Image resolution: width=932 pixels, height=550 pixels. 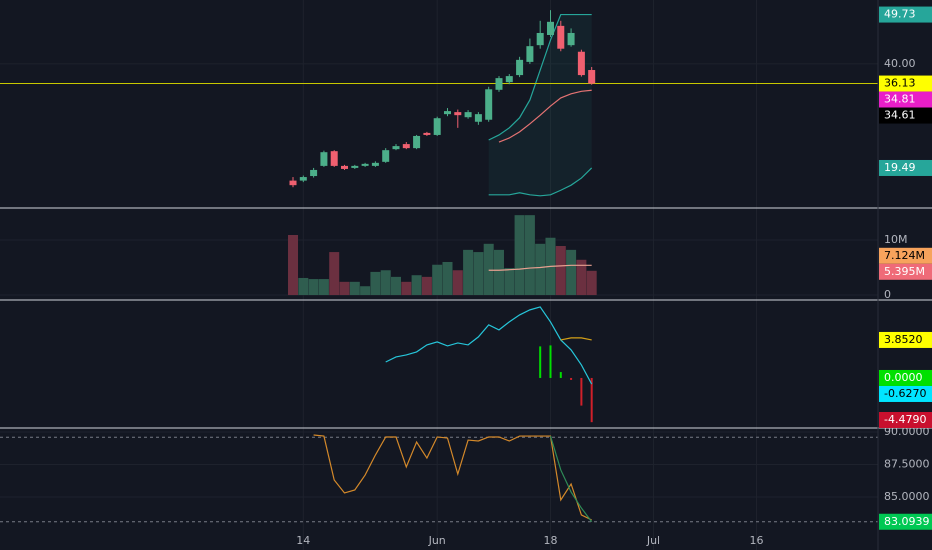 I want to click on badge-label: 0.0000, so click(x=903, y=377).